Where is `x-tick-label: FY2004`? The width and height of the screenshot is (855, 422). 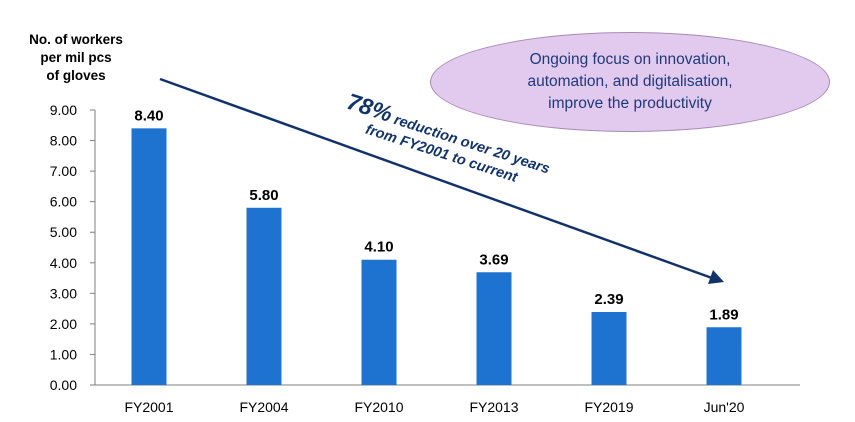 x-tick-label: FY2004 is located at coordinates (263, 407).